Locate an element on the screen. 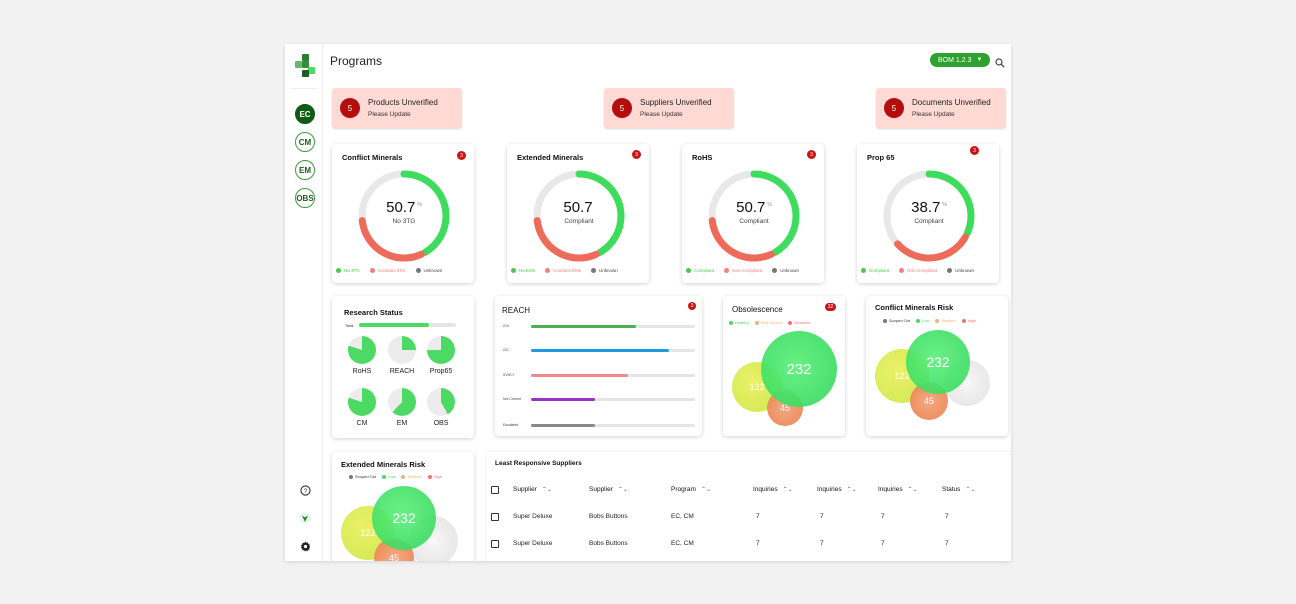 Image resolution: width=1296 pixels, height=604 pixels. legend-item: Obsolete is located at coordinates (799, 322).